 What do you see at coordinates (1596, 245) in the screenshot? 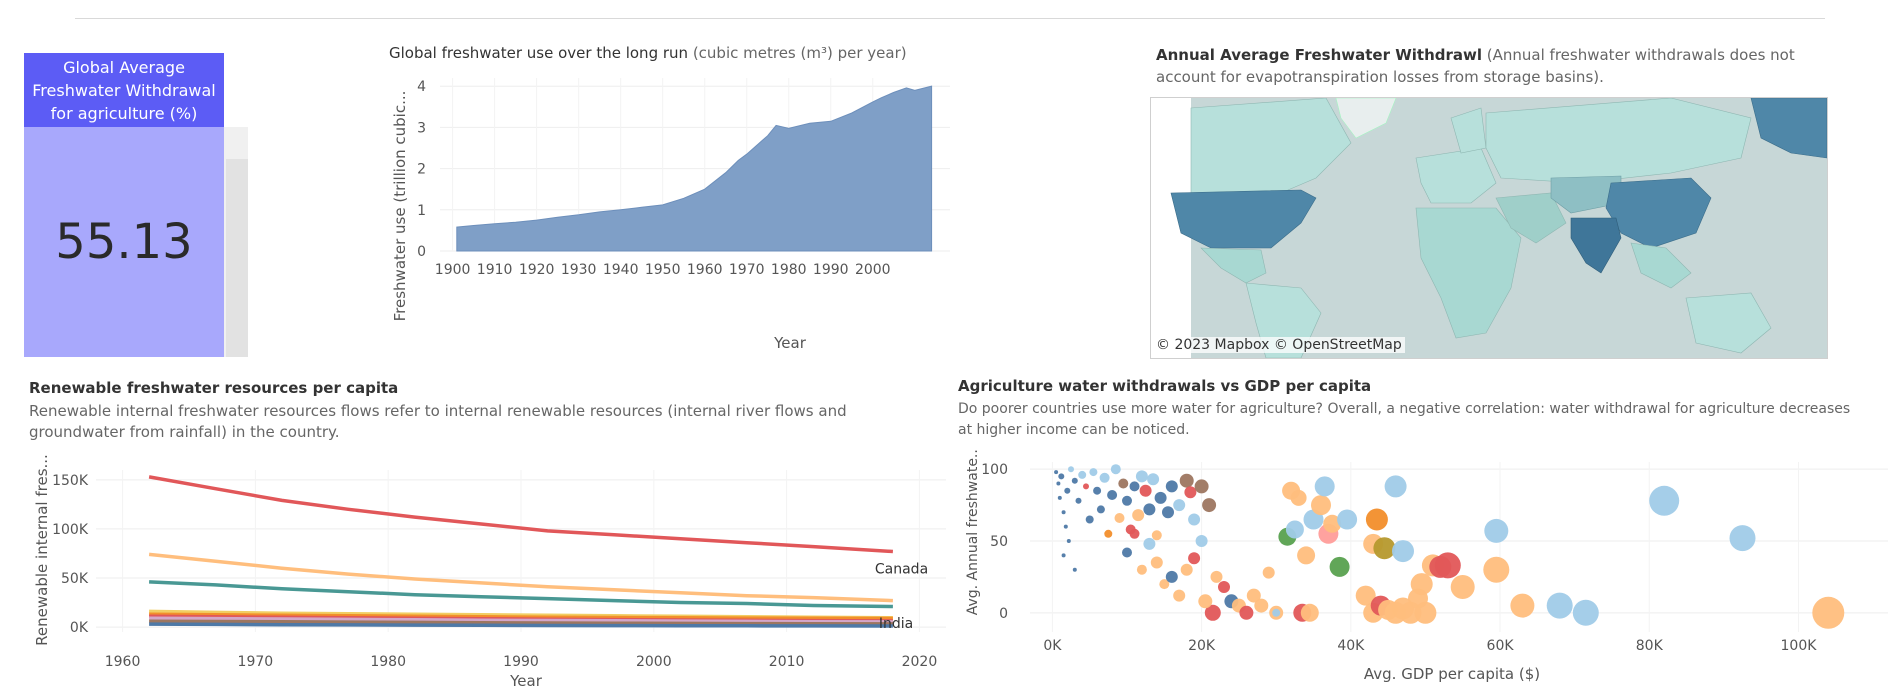
I see `india-shape` at bounding box center [1596, 245].